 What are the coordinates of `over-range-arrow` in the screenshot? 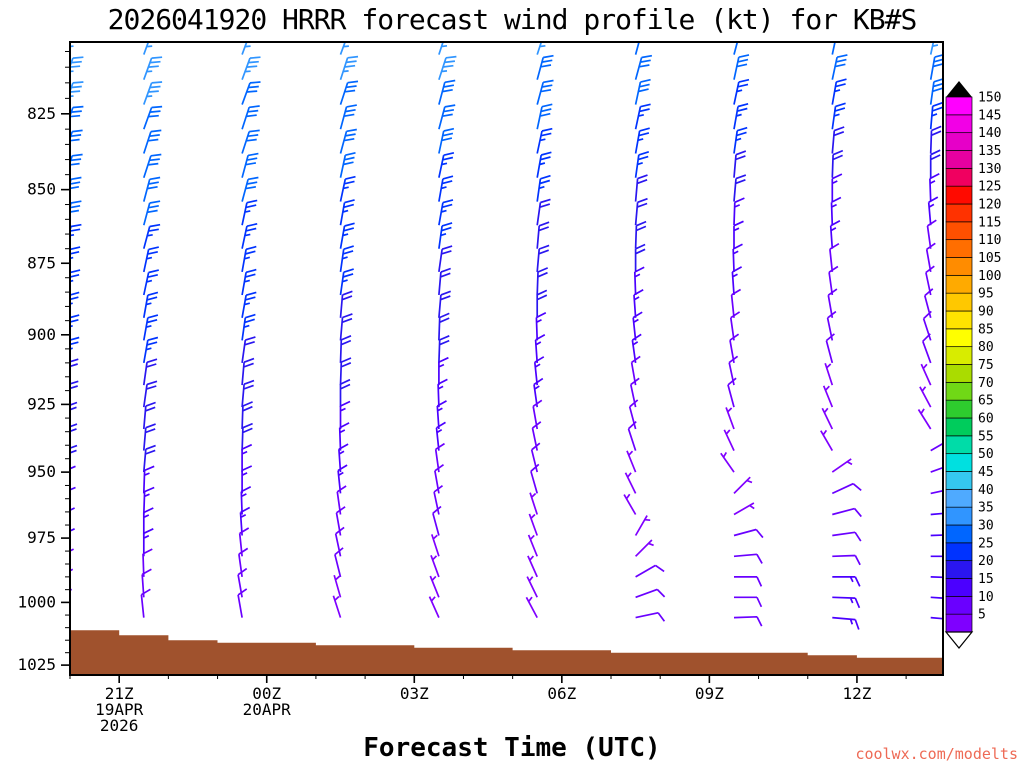 It's located at (959, 89).